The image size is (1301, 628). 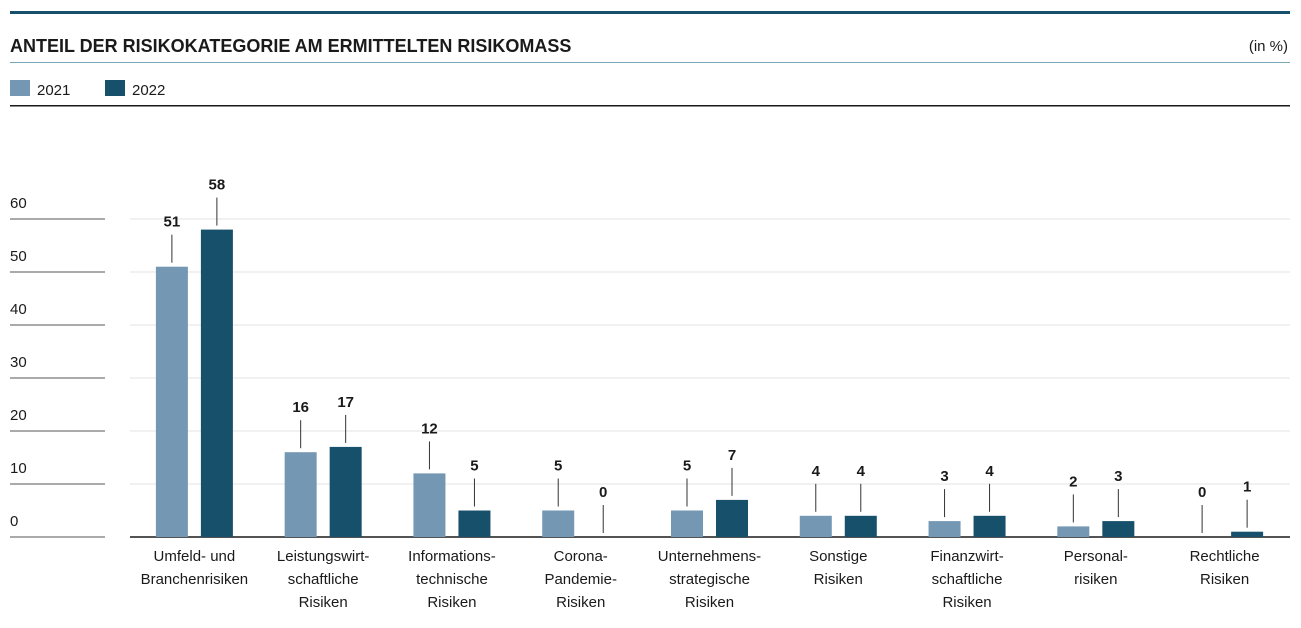 I want to click on value-label: 58, so click(x=217, y=185).